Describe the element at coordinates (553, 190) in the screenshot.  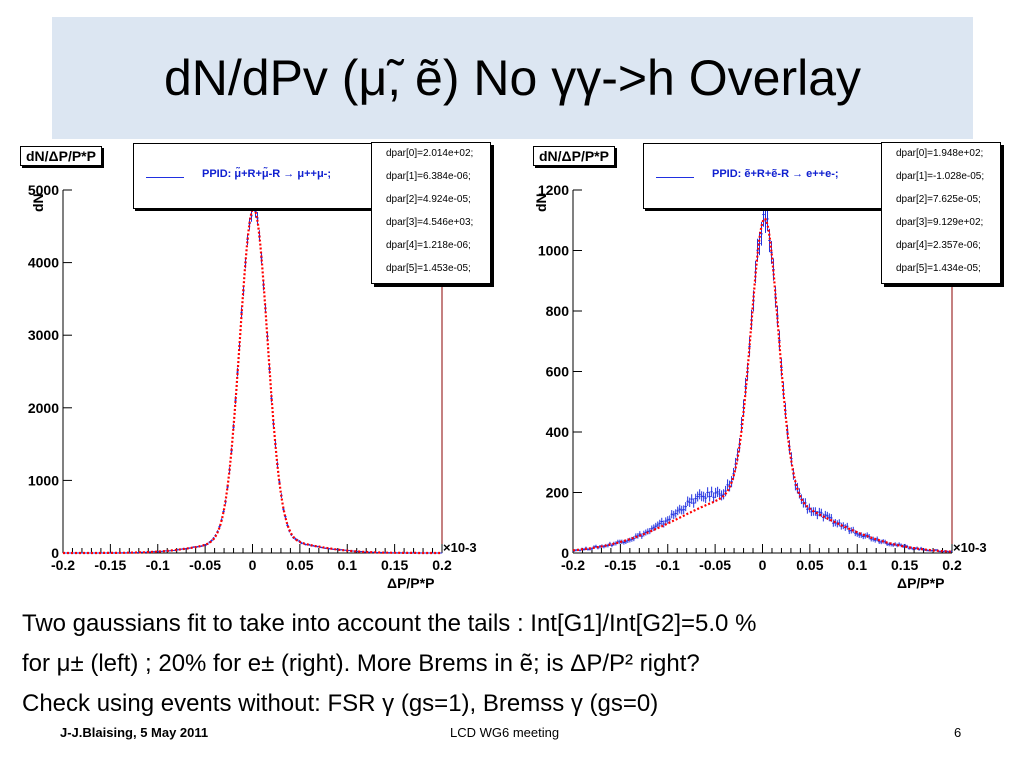
I see `y-tick-label: 1200` at that location.